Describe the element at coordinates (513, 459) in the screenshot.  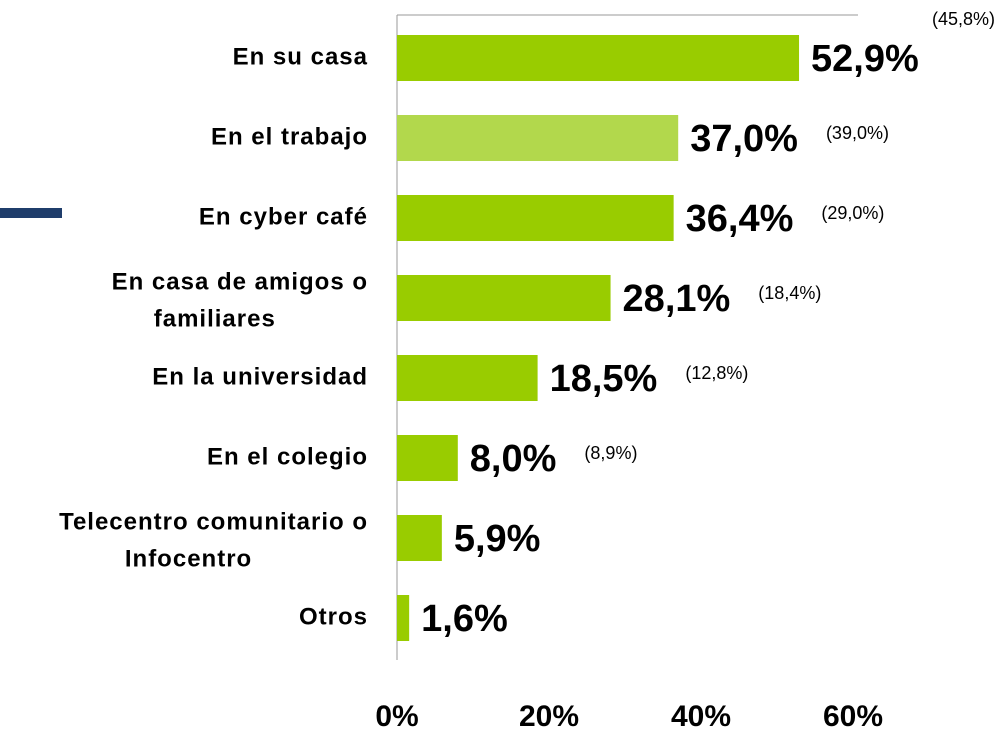
I see `value-label: 8,0%` at that location.